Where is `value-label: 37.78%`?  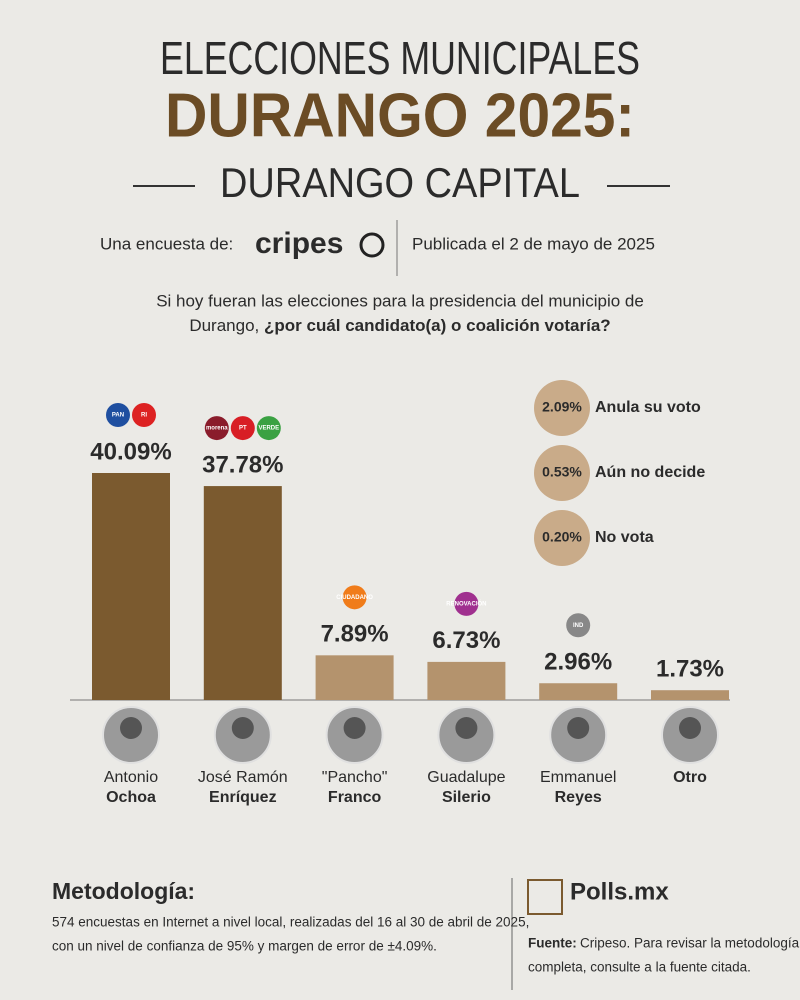 value-label: 37.78% is located at coordinates (242, 464).